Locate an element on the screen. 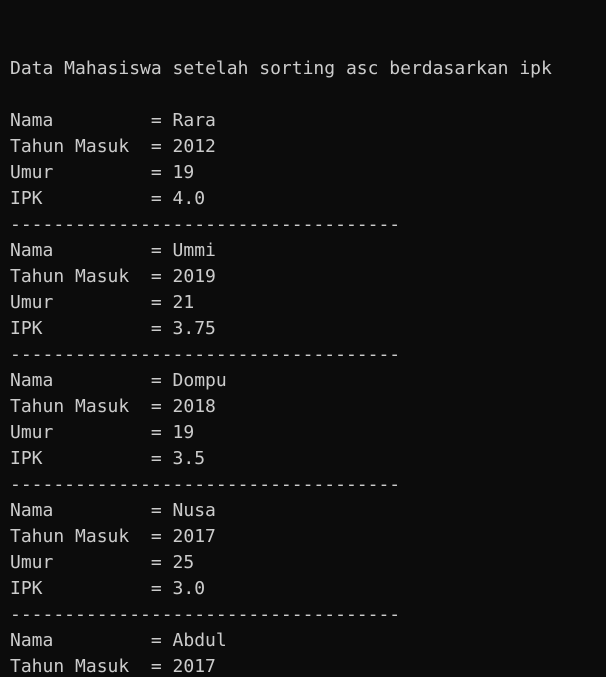 The width and height of the screenshot is (606, 677). field-line: IPK = 3.5 is located at coordinates (308, 459).